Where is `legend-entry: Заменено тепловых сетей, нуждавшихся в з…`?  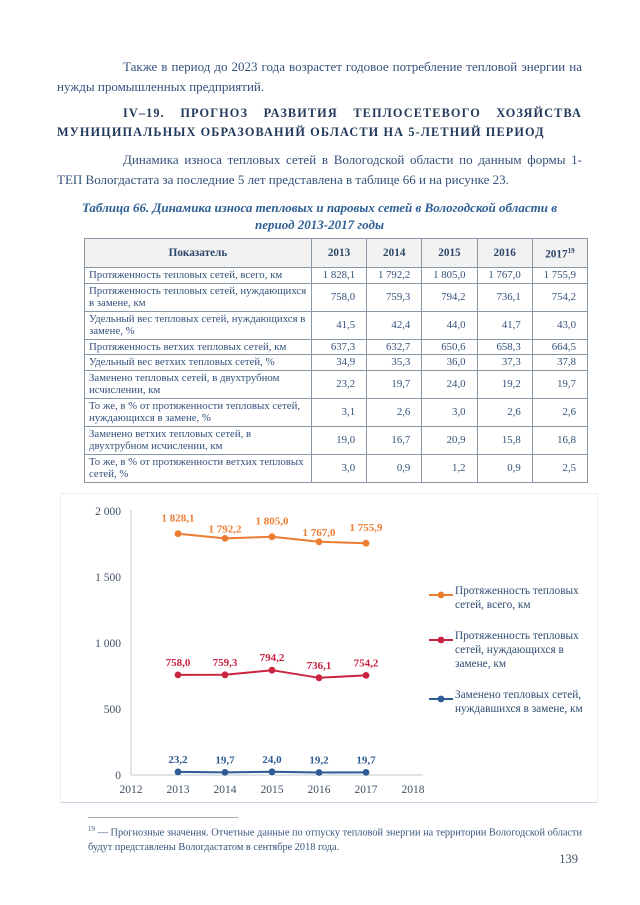 legend-entry: Заменено тепловых сетей, нуждавшихся в з… is located at coordinates (512, 702).